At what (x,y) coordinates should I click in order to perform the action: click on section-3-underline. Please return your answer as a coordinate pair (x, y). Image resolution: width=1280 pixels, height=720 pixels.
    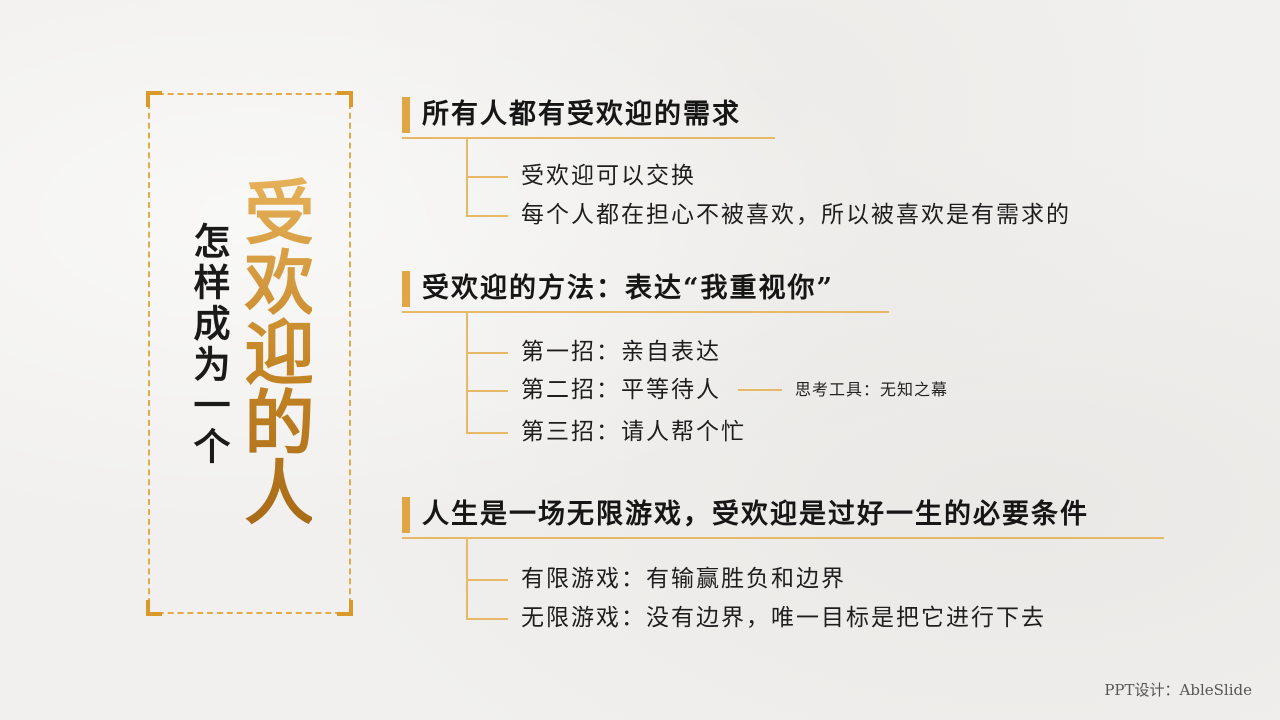
    Looking at the image, I should click on (783, 538).